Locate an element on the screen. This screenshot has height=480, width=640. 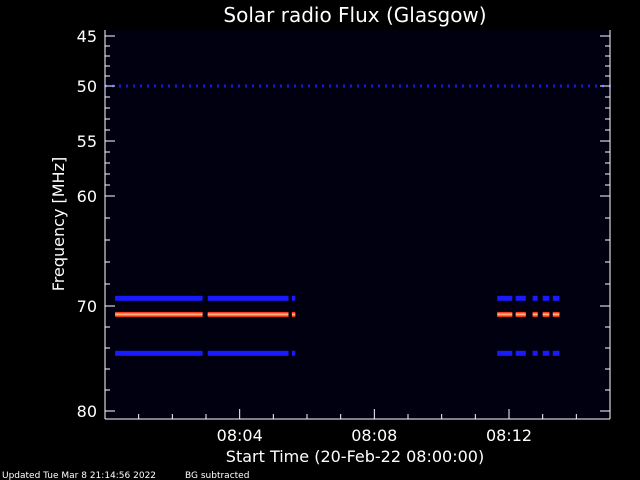
x-axis-label: Start Time (20-Feb-22 08:00:00) is located at coordinates (355, 456).